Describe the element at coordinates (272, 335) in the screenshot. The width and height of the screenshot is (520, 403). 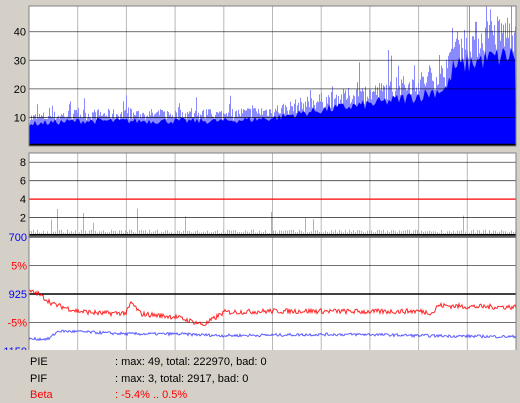
I see `jitter-line` at that location.